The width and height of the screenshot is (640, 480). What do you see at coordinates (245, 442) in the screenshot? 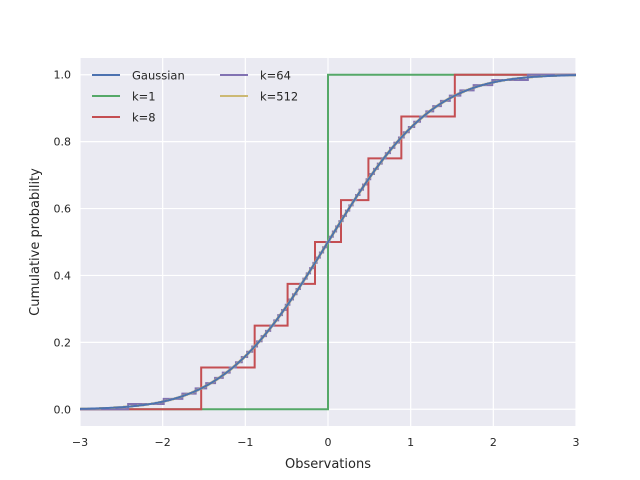
I see `x-tick-label: −1` at bounding box center [245, 442].